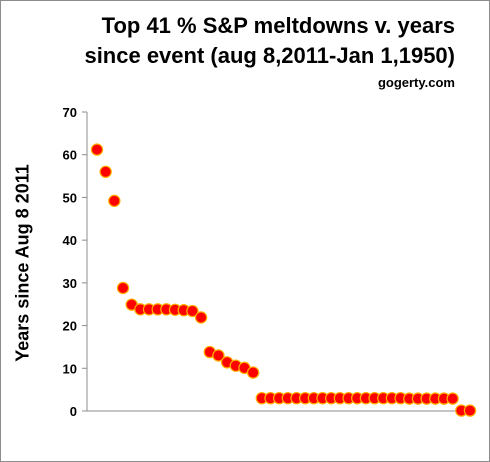  Describe the element at coordinates (70, 112) in the screenshot. I see `y-tick-label: 70` at that location.